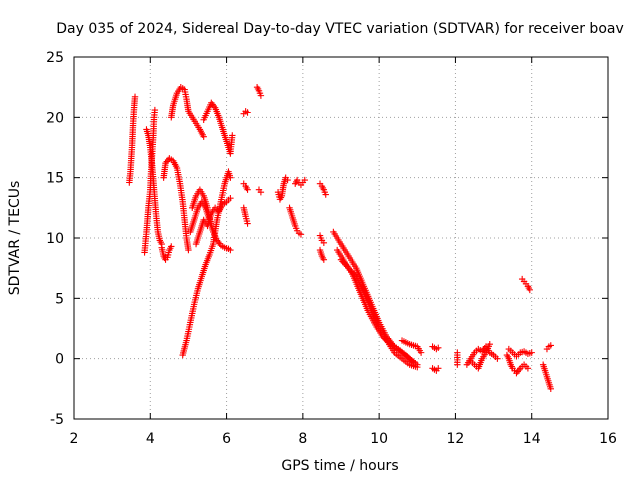 The image size is (640, 480). I want to click on series-arc-y, so click(379, 313).